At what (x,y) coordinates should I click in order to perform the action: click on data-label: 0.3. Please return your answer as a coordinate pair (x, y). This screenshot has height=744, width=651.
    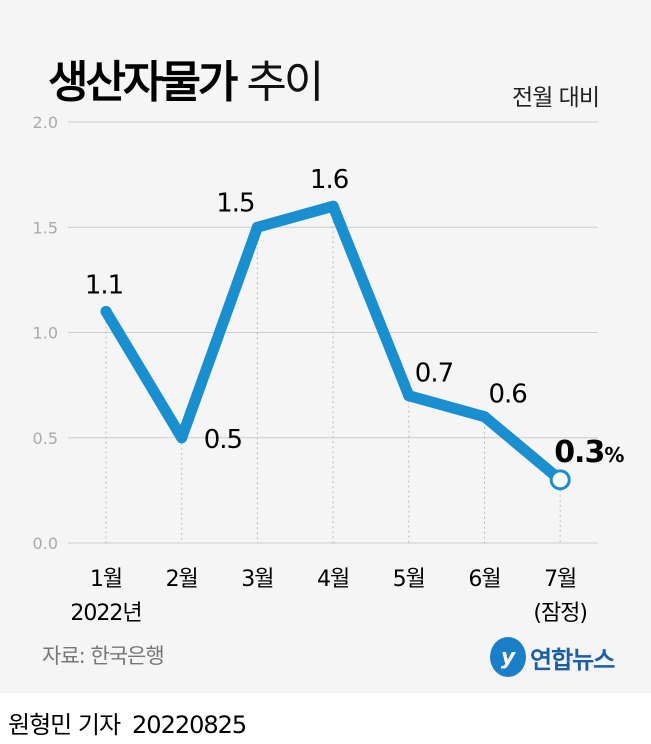
    Looking at the image, I should click on (579, 452).